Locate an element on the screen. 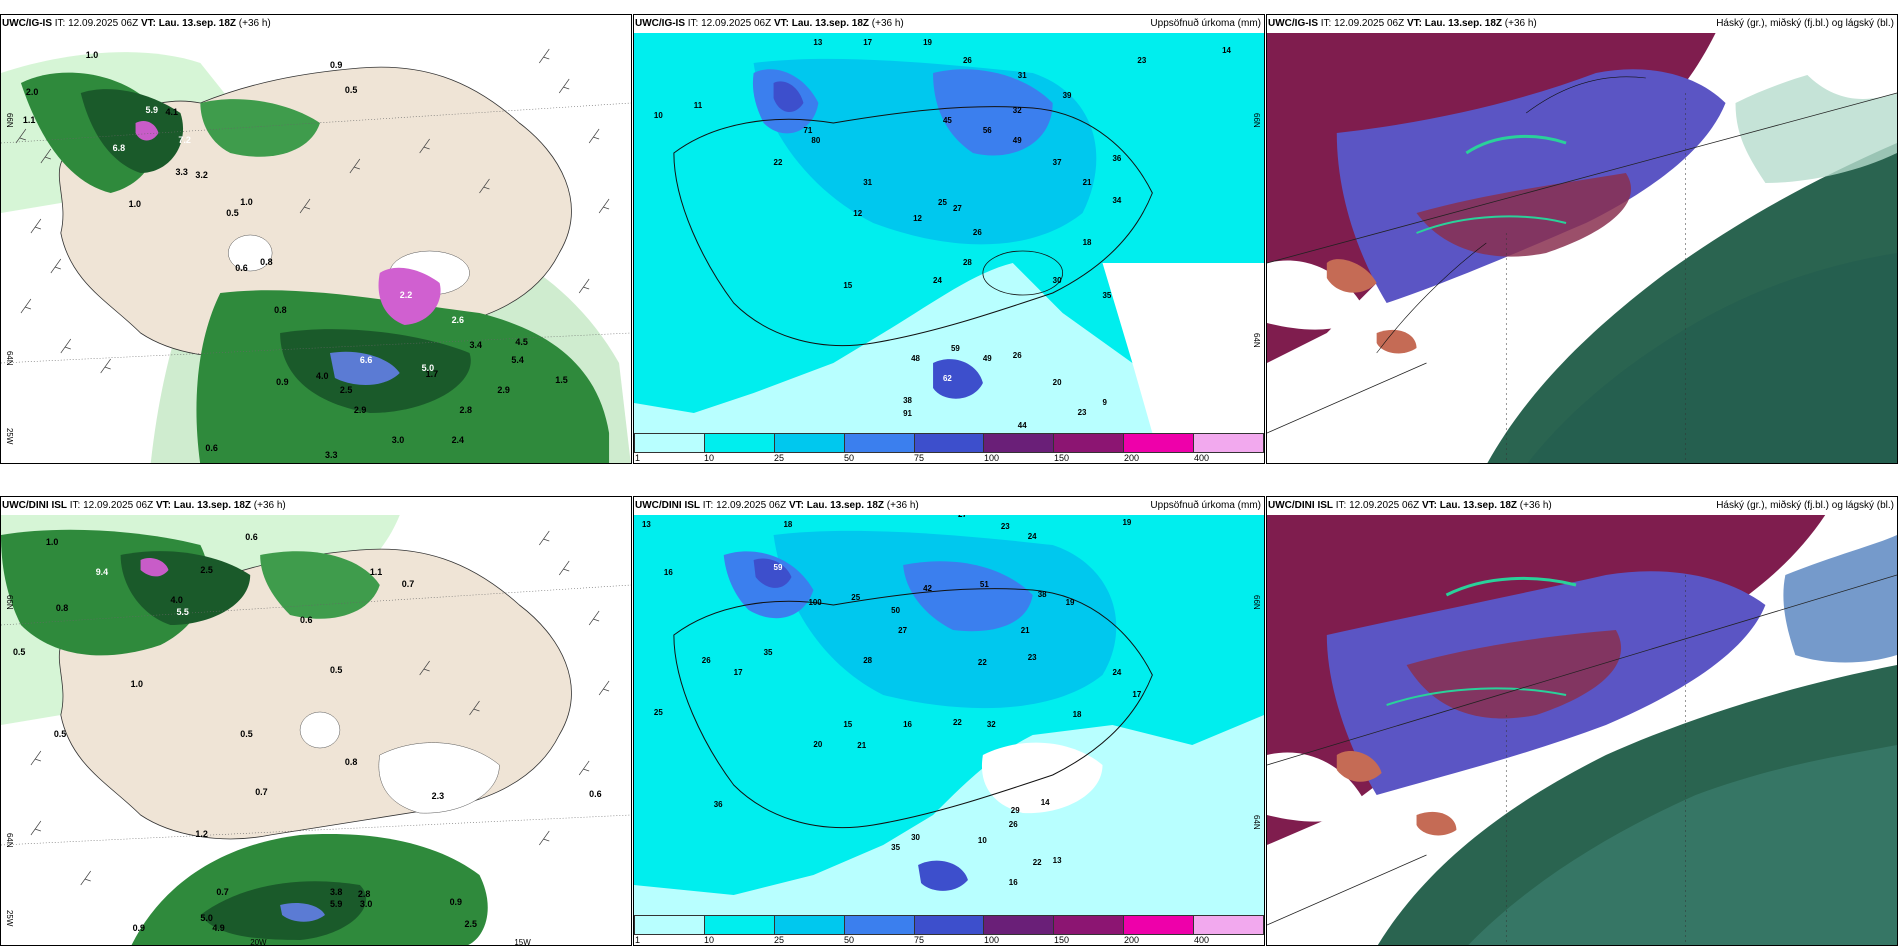 The height and width of the screenshot is (950, 1900). precip-value: 80 is located at coordinates (815, 140).